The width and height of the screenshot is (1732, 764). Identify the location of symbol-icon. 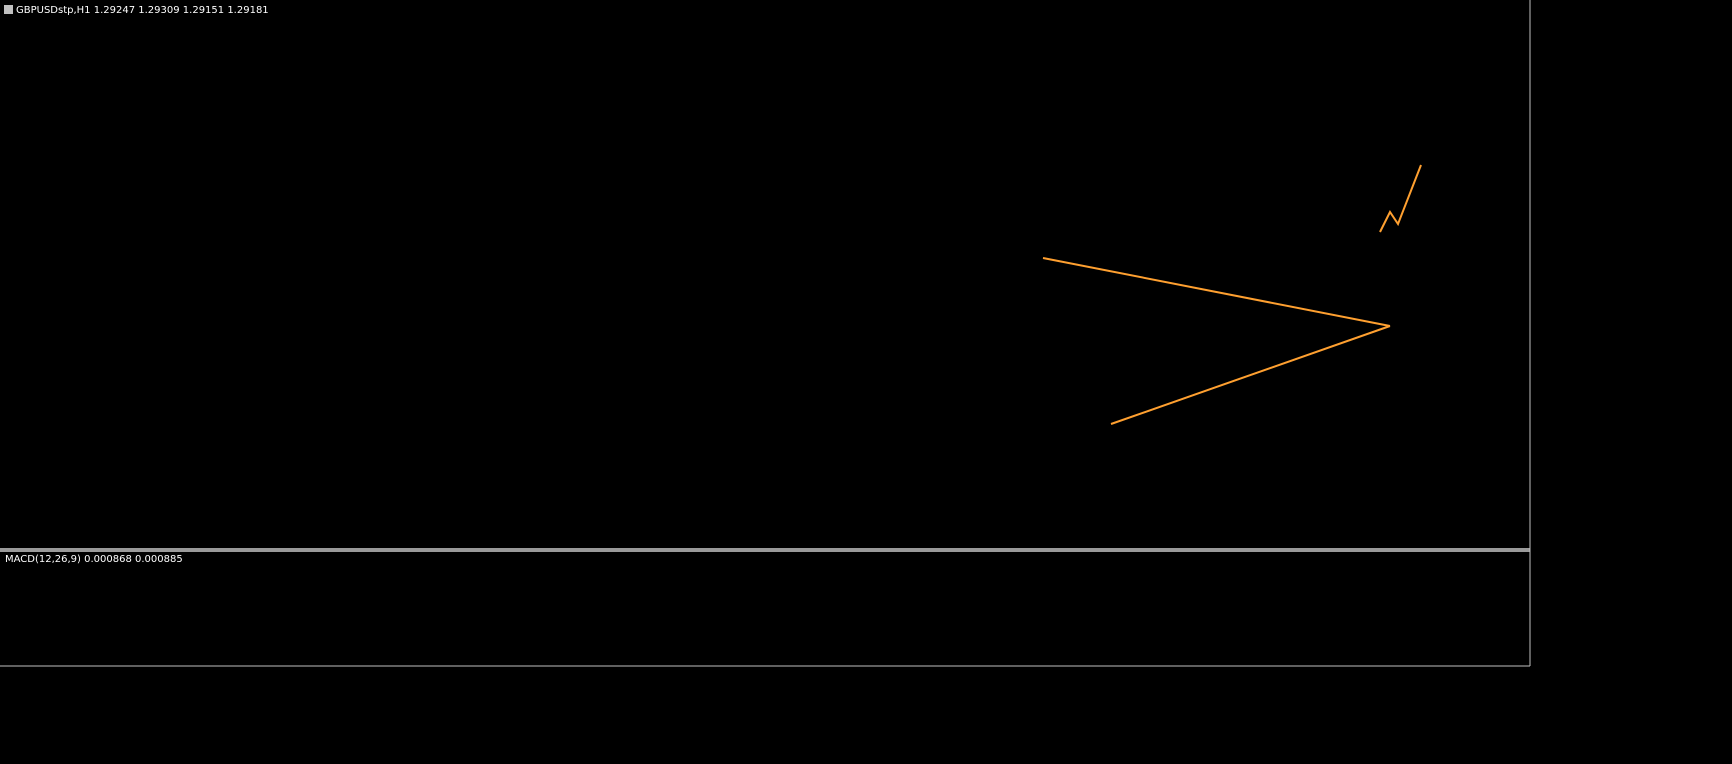
(8, 9).